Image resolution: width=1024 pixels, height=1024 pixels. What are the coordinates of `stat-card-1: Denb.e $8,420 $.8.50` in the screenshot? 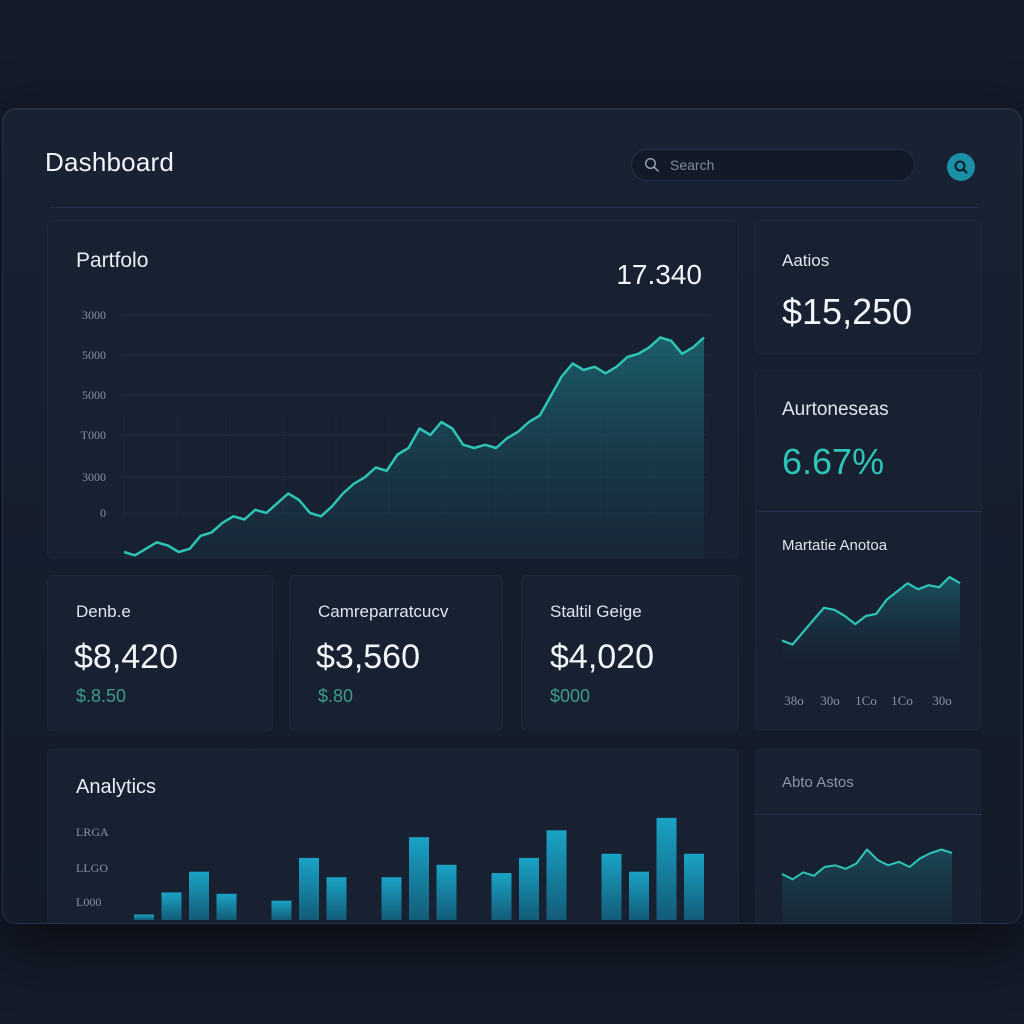 It's located at (160, 653).